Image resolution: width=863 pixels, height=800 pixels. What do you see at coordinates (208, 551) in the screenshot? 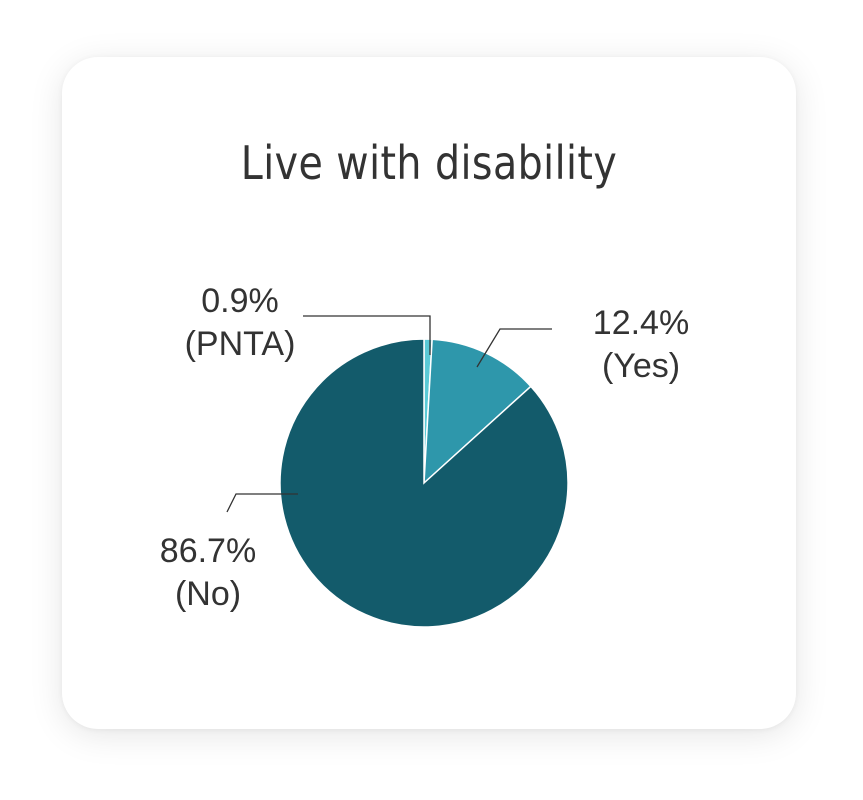
I see `data-label-value-no: 86.7%` at bounding box center [208, 551].